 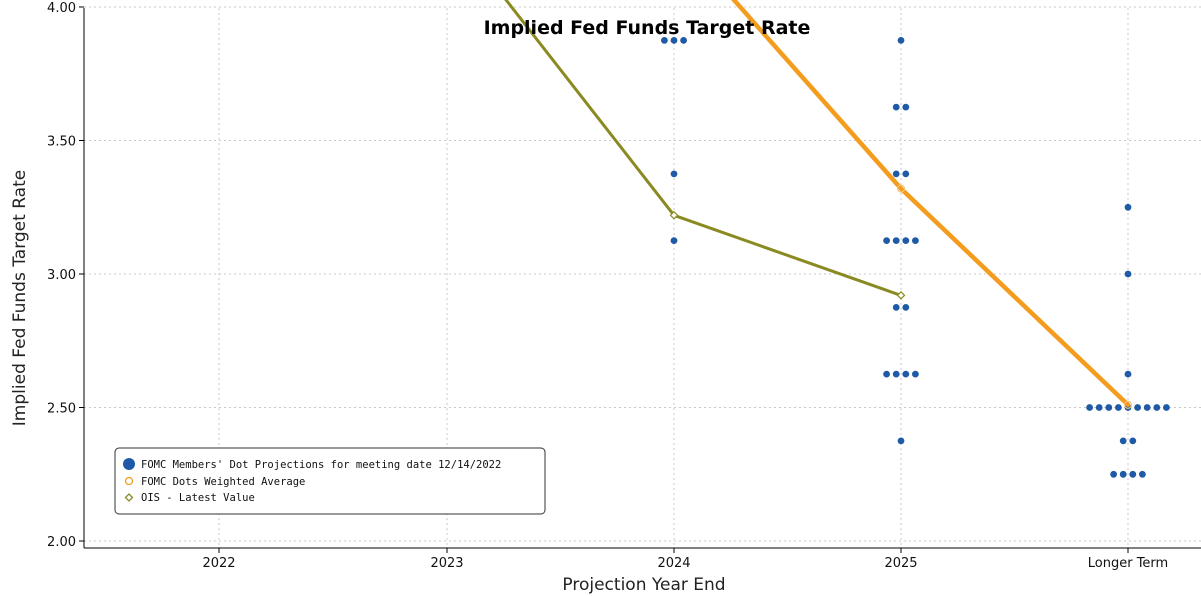 I want to click on legend-ois-marker, so click(x=129, y=497).